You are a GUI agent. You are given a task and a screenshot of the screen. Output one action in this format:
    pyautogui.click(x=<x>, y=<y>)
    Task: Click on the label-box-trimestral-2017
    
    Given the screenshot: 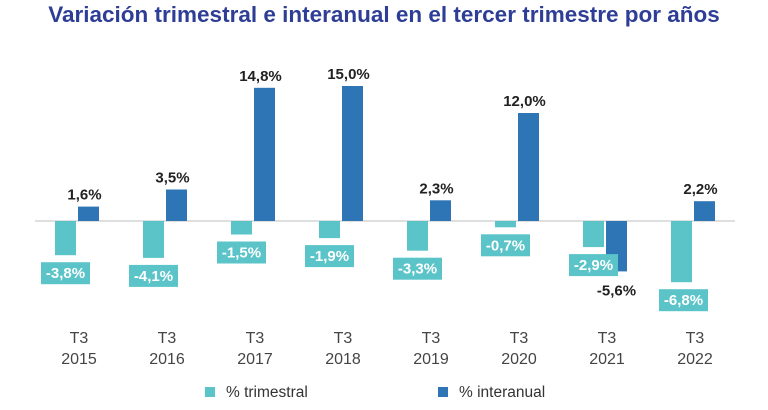 What is the action you would take?
    pyautogui.click(x=241, y=252)
    